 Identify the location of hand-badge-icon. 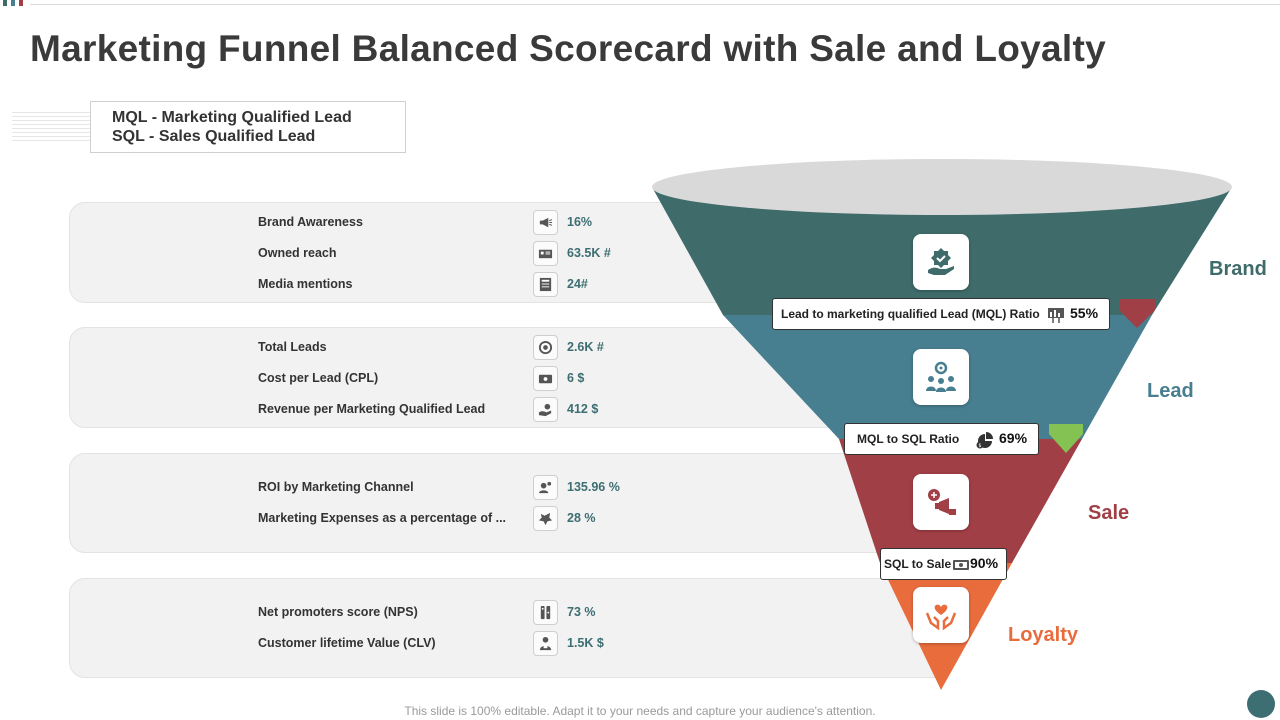
(941, 261).